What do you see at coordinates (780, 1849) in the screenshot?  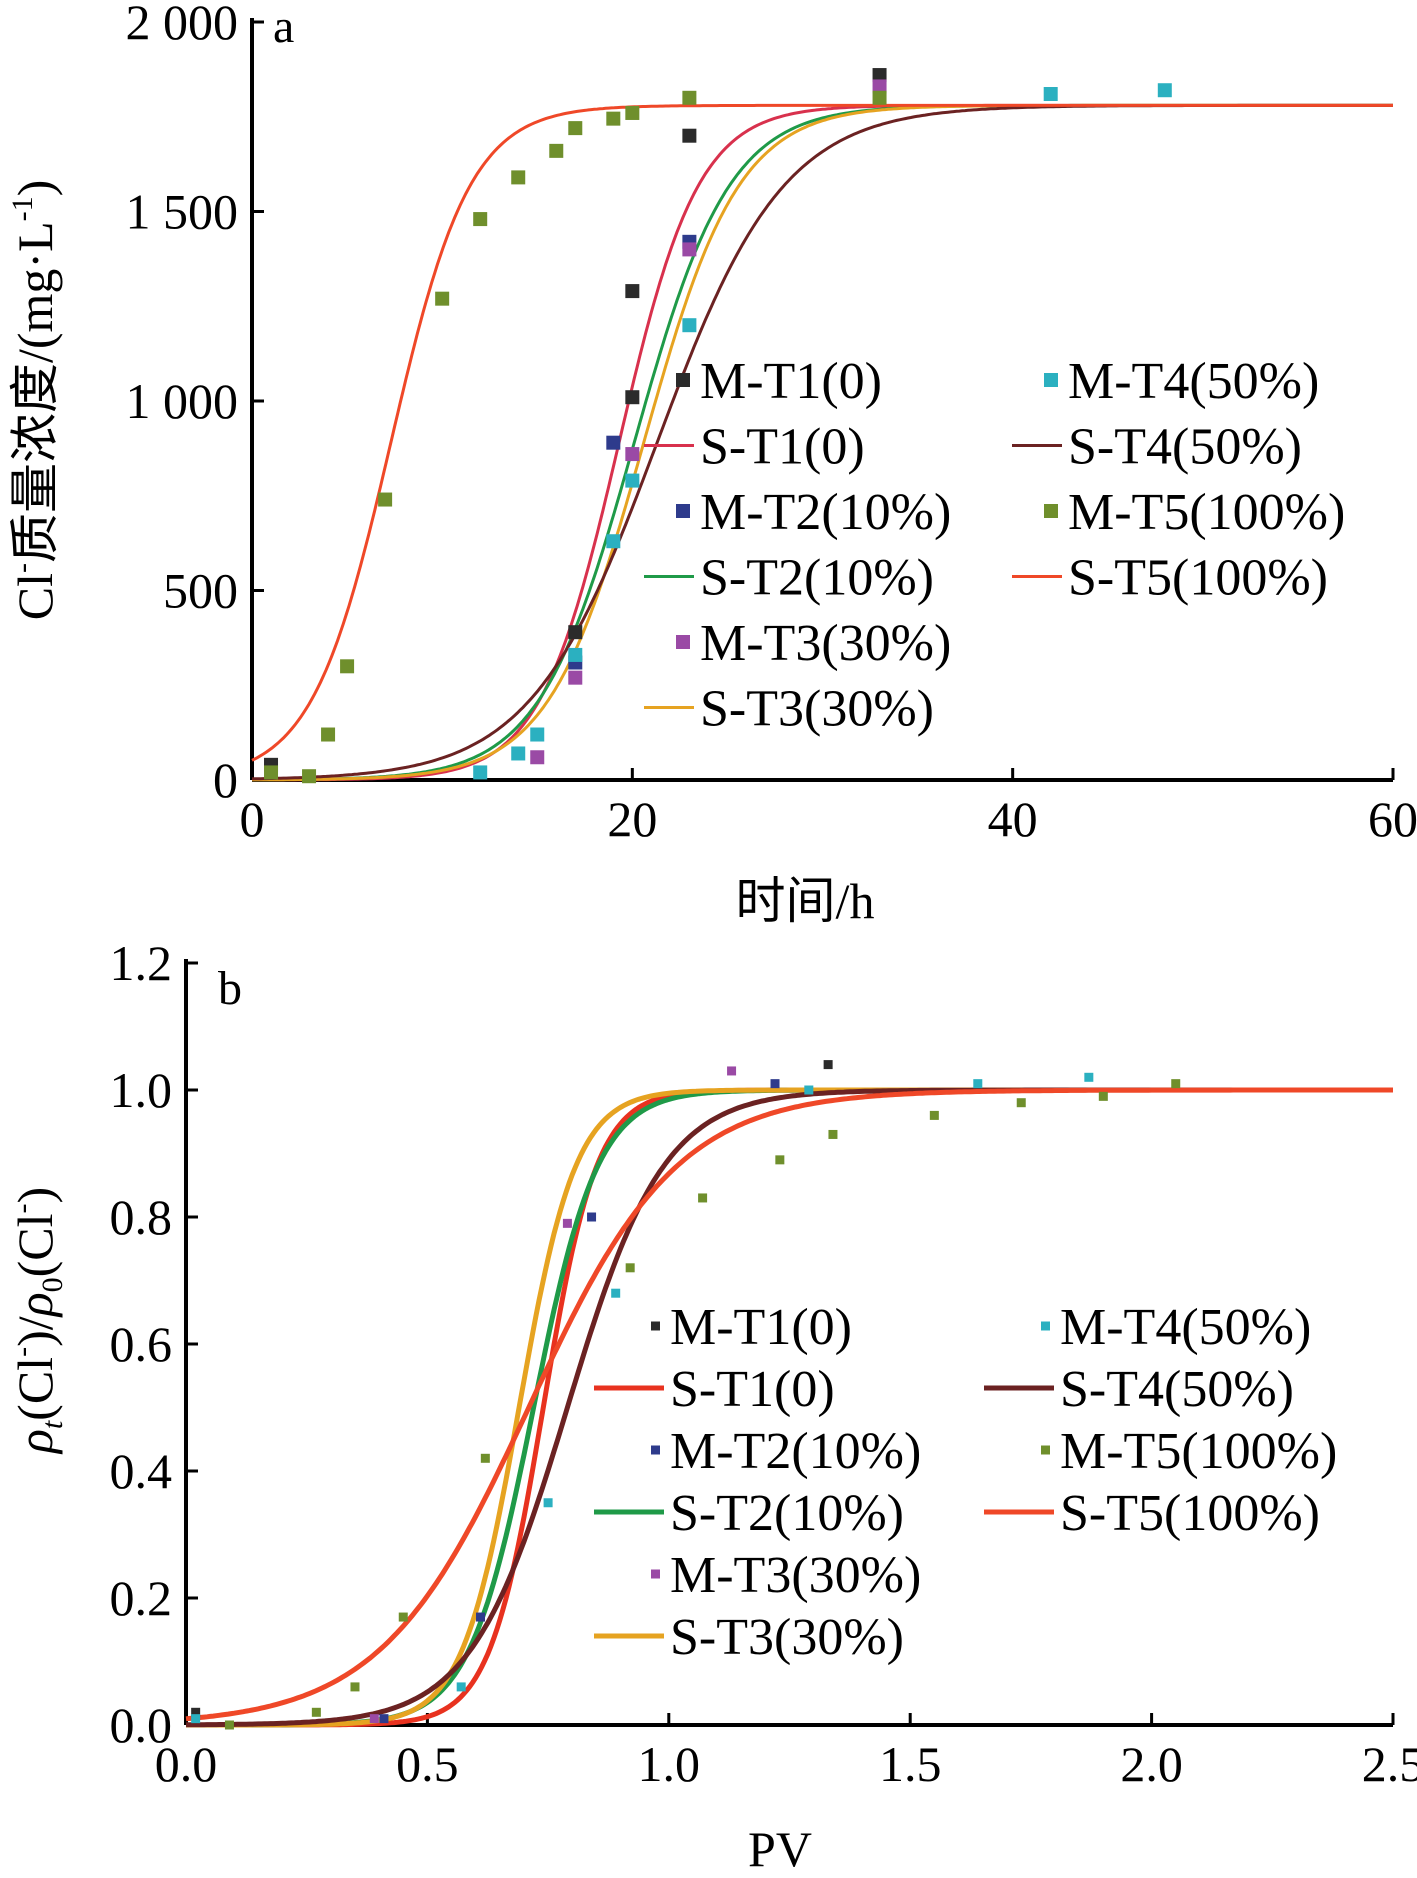 I see `panel-b-x-axis-title: PV` at bounding box center [780, 1849].